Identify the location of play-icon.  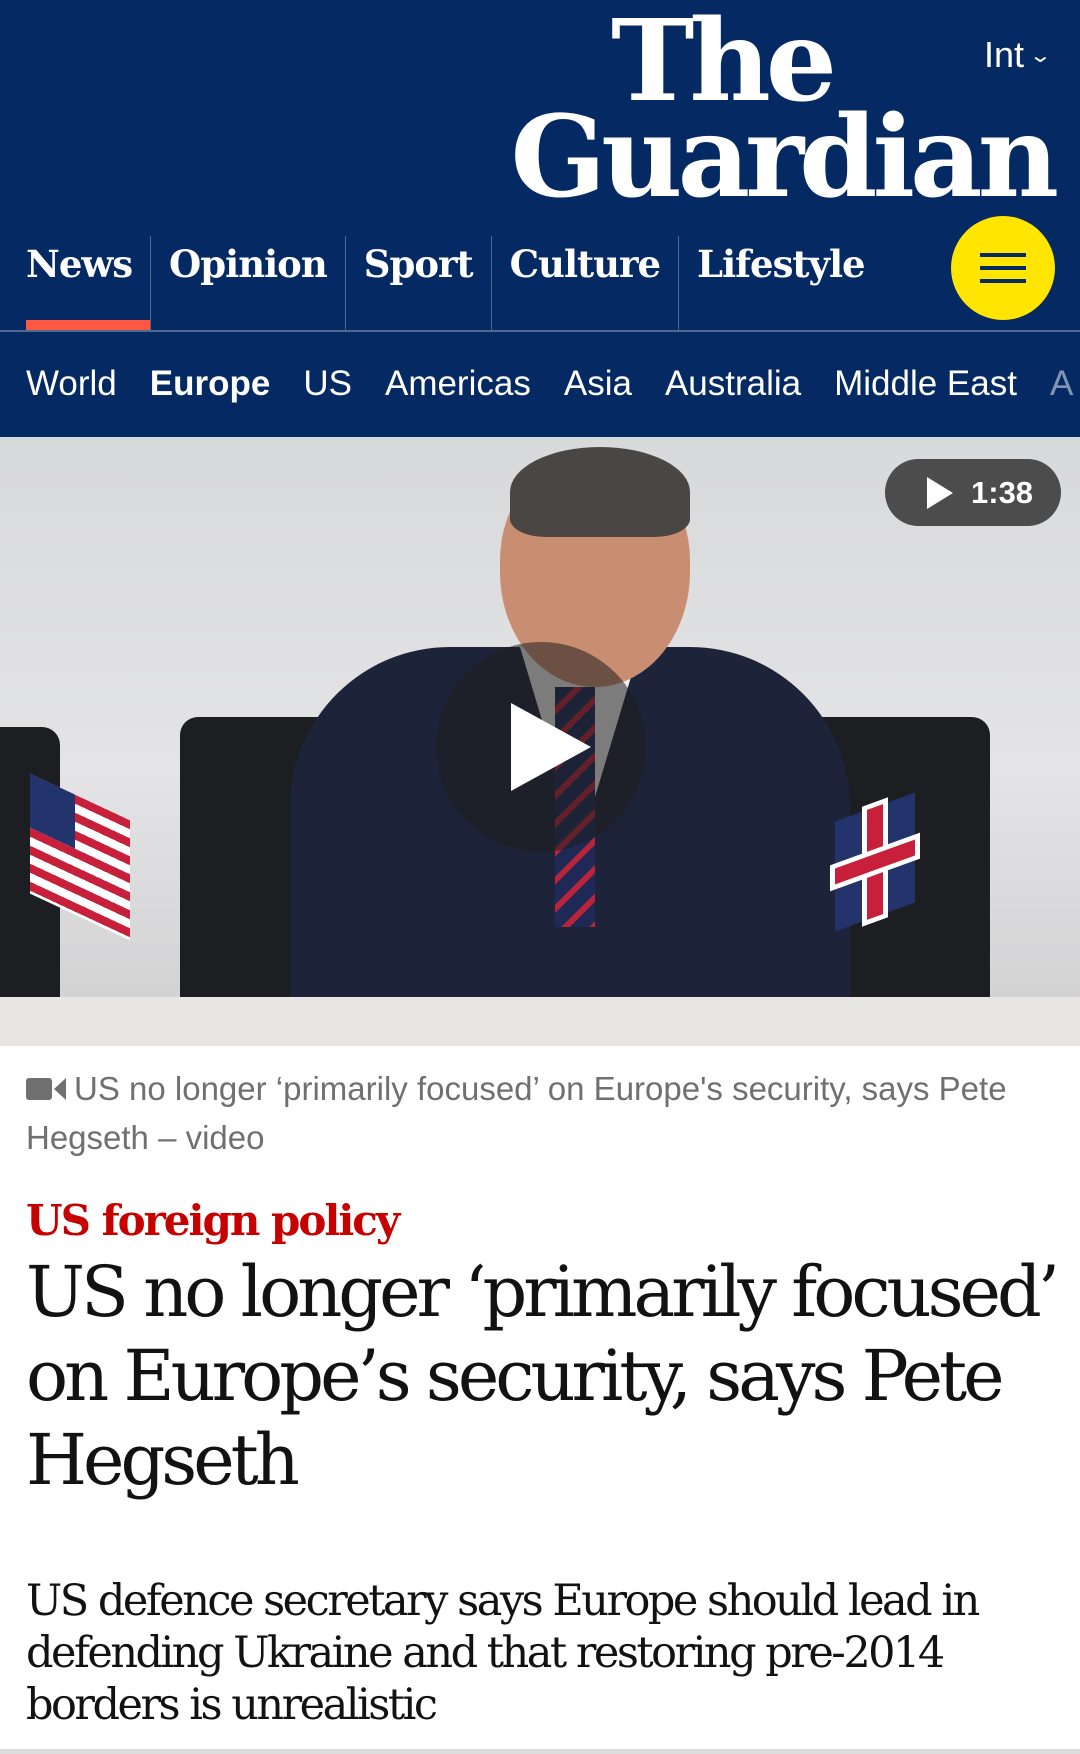
(940, 492).